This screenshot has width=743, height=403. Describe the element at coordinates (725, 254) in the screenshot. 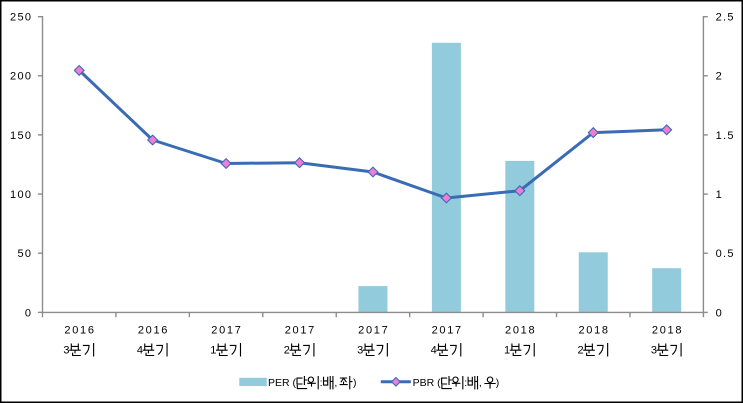

I see `svg-text: 0.5` at that location.